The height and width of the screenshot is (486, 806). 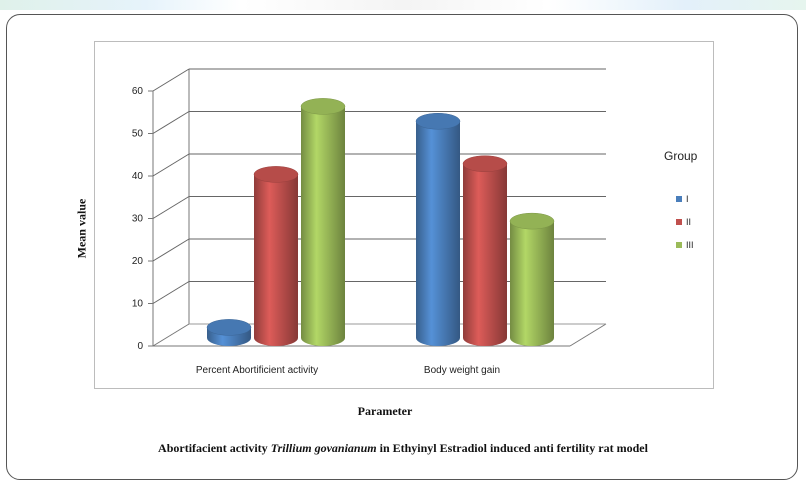 What do you see at coordinates (385, 411) in the screenshot?
I see `x-axis-label: Parameter` at bounding box center [385, 411].